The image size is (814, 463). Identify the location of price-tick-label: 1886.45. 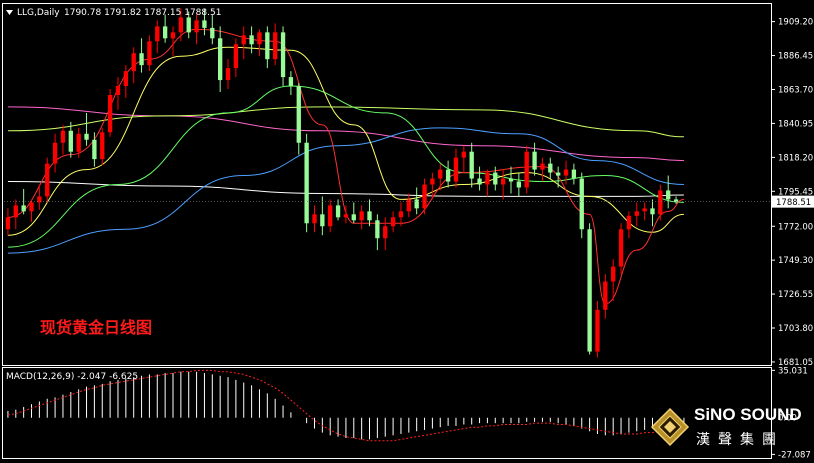
(795, 57).